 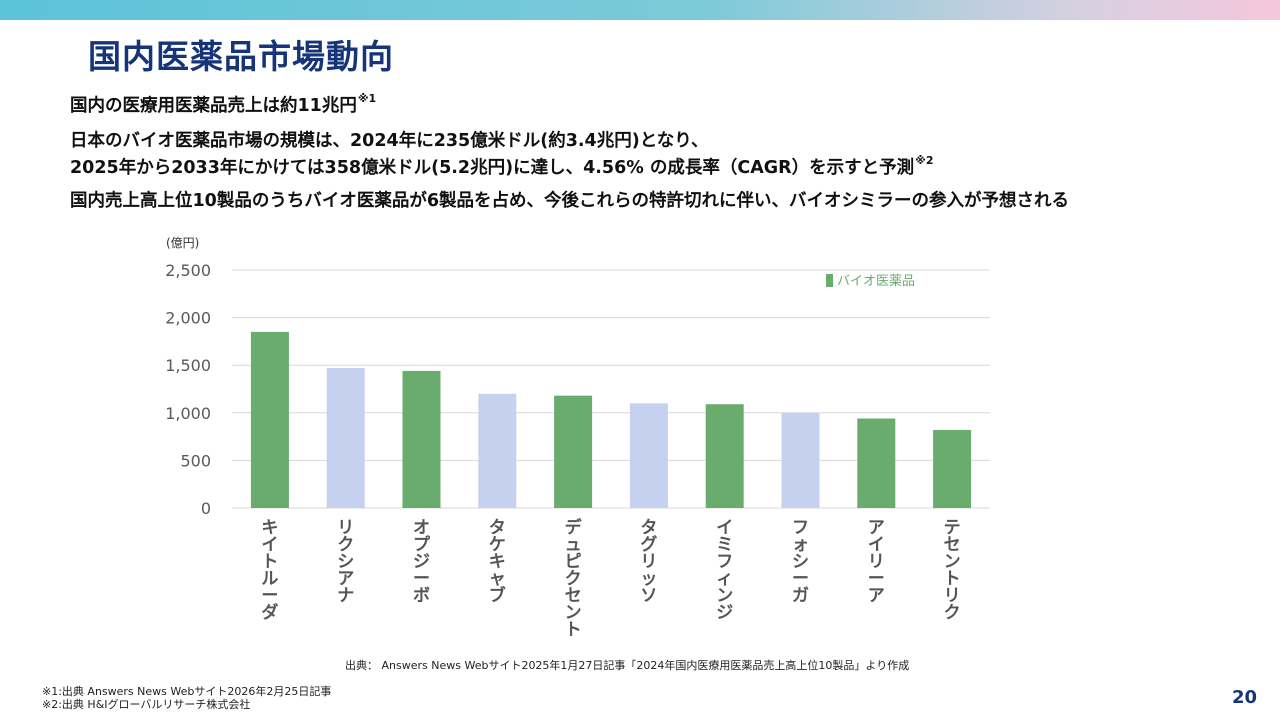 What do you see at coordinates (829, 280) in the screenshot?
I see `legend-swatch-bio` at bounding box center [829, 280].